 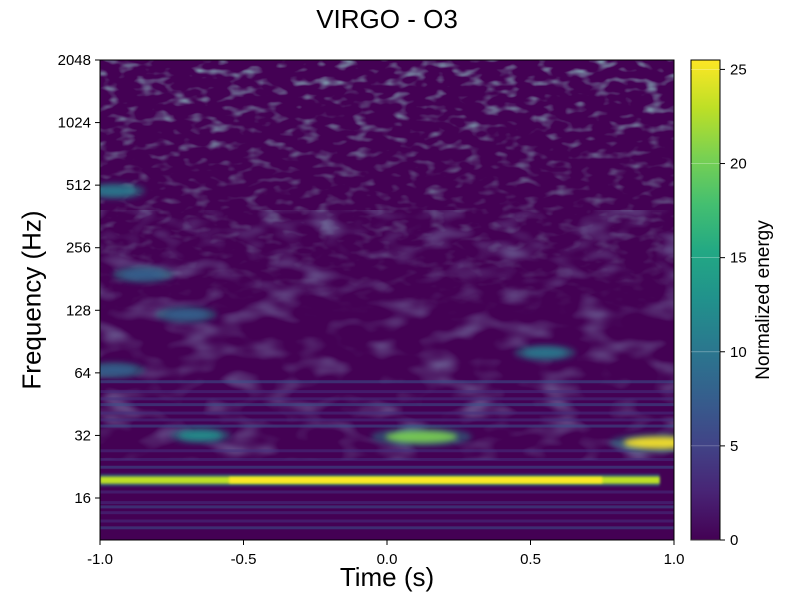 I want to click on colorbar, so click(x=705, y=300).